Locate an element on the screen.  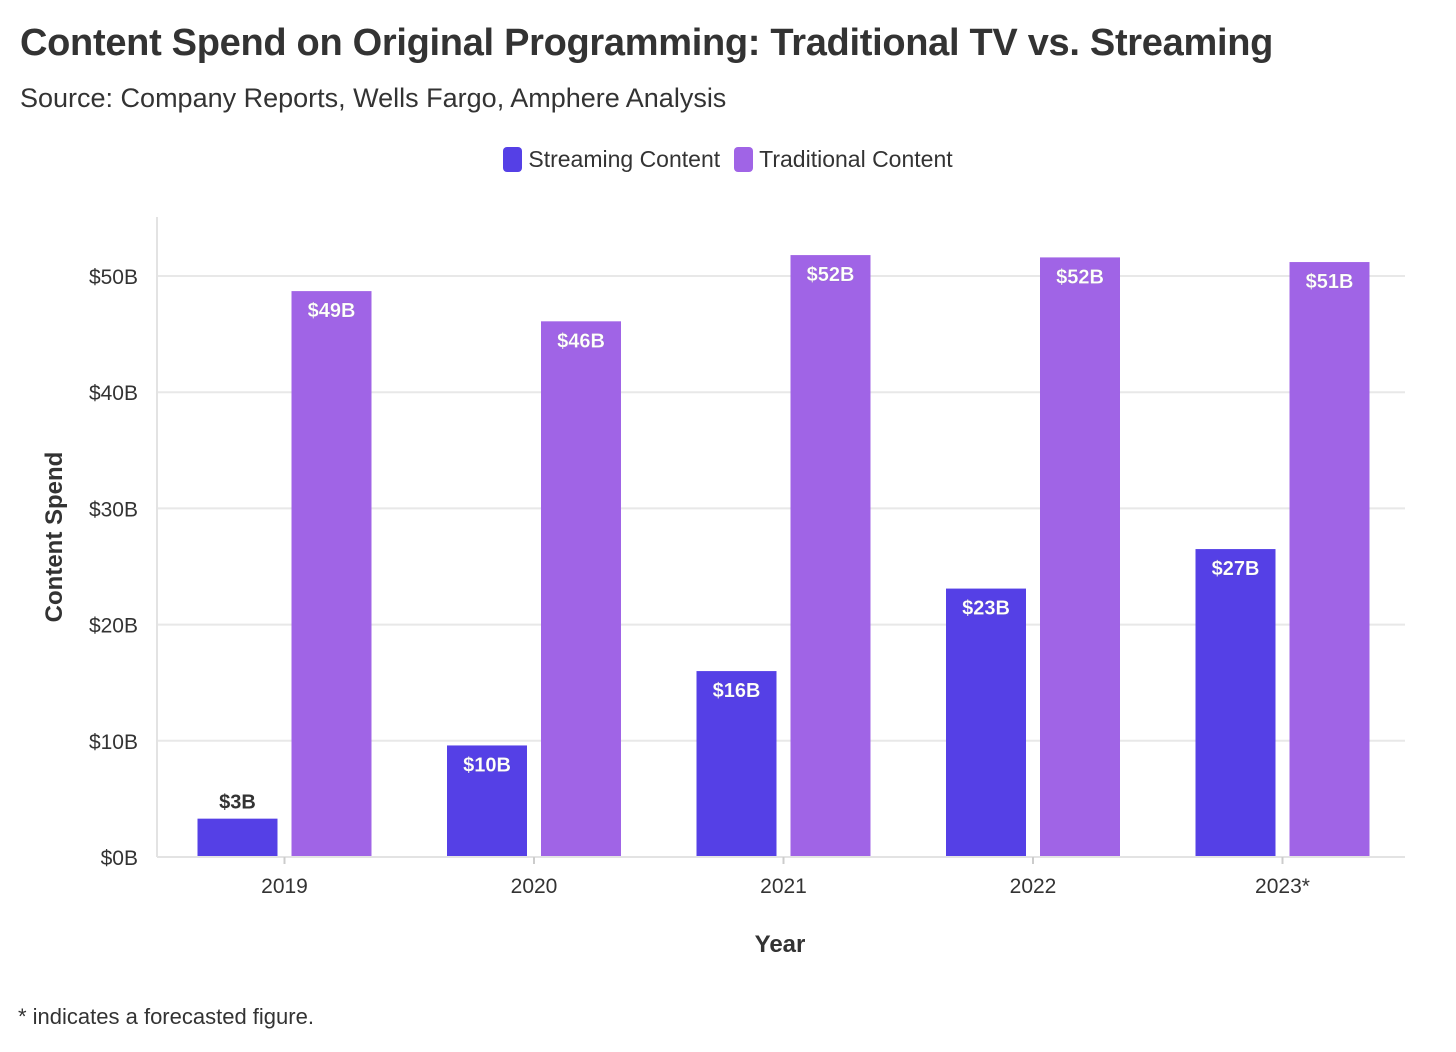
x-axis-title: Year is located at coordinates (780, 944).